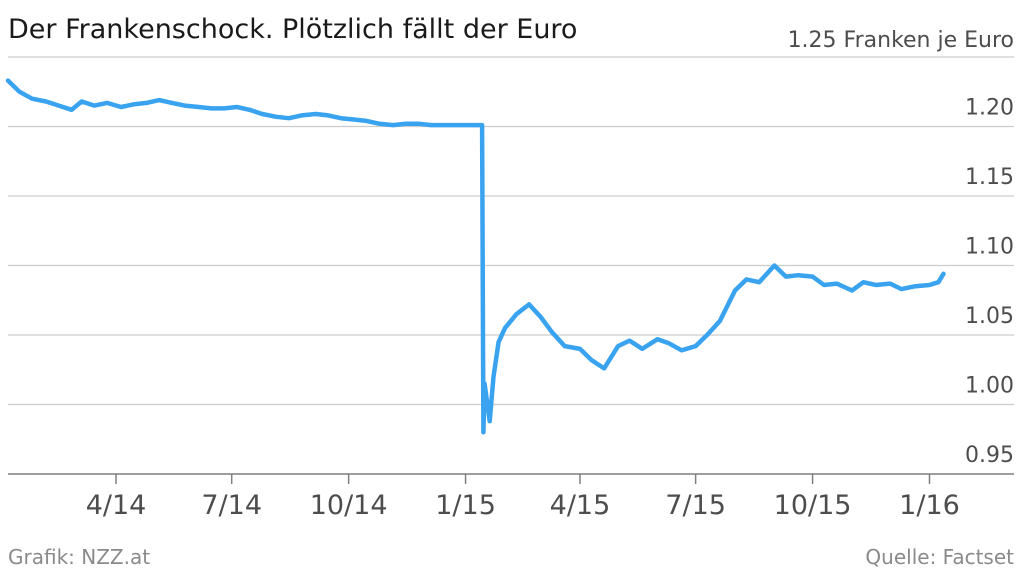 This screenshot has width=1024, height=577. What do you see at coordinates (939, 557) in the screenshot?
I see `source-credit-right: Quelle: Factset` at bounding box center [939, 557].